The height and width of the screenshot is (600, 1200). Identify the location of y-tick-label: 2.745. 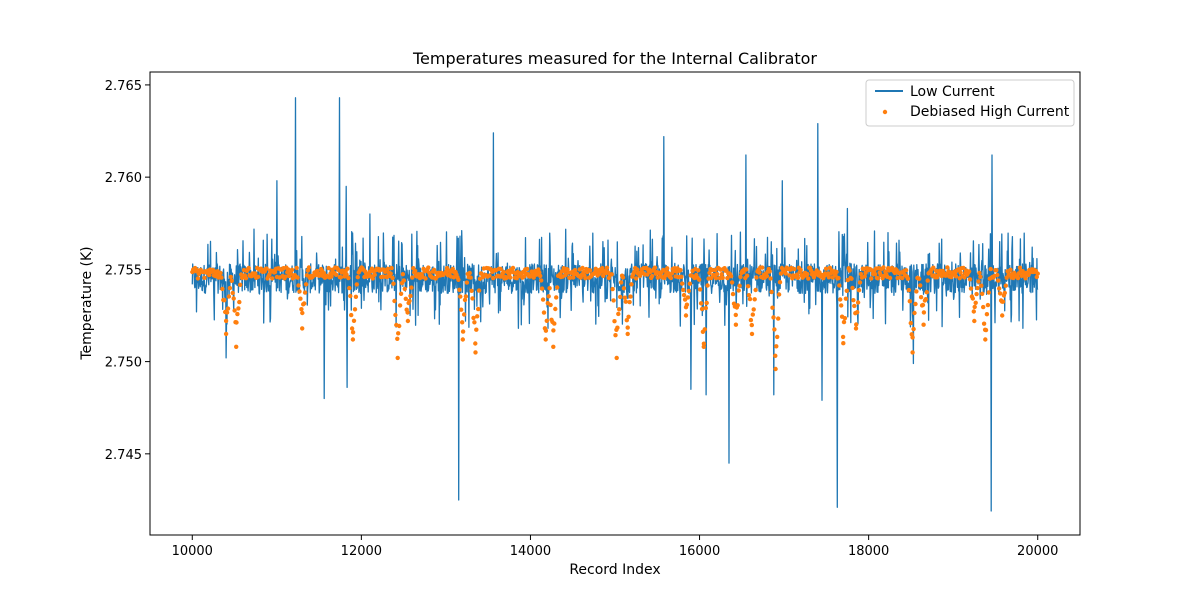
(123, 455).